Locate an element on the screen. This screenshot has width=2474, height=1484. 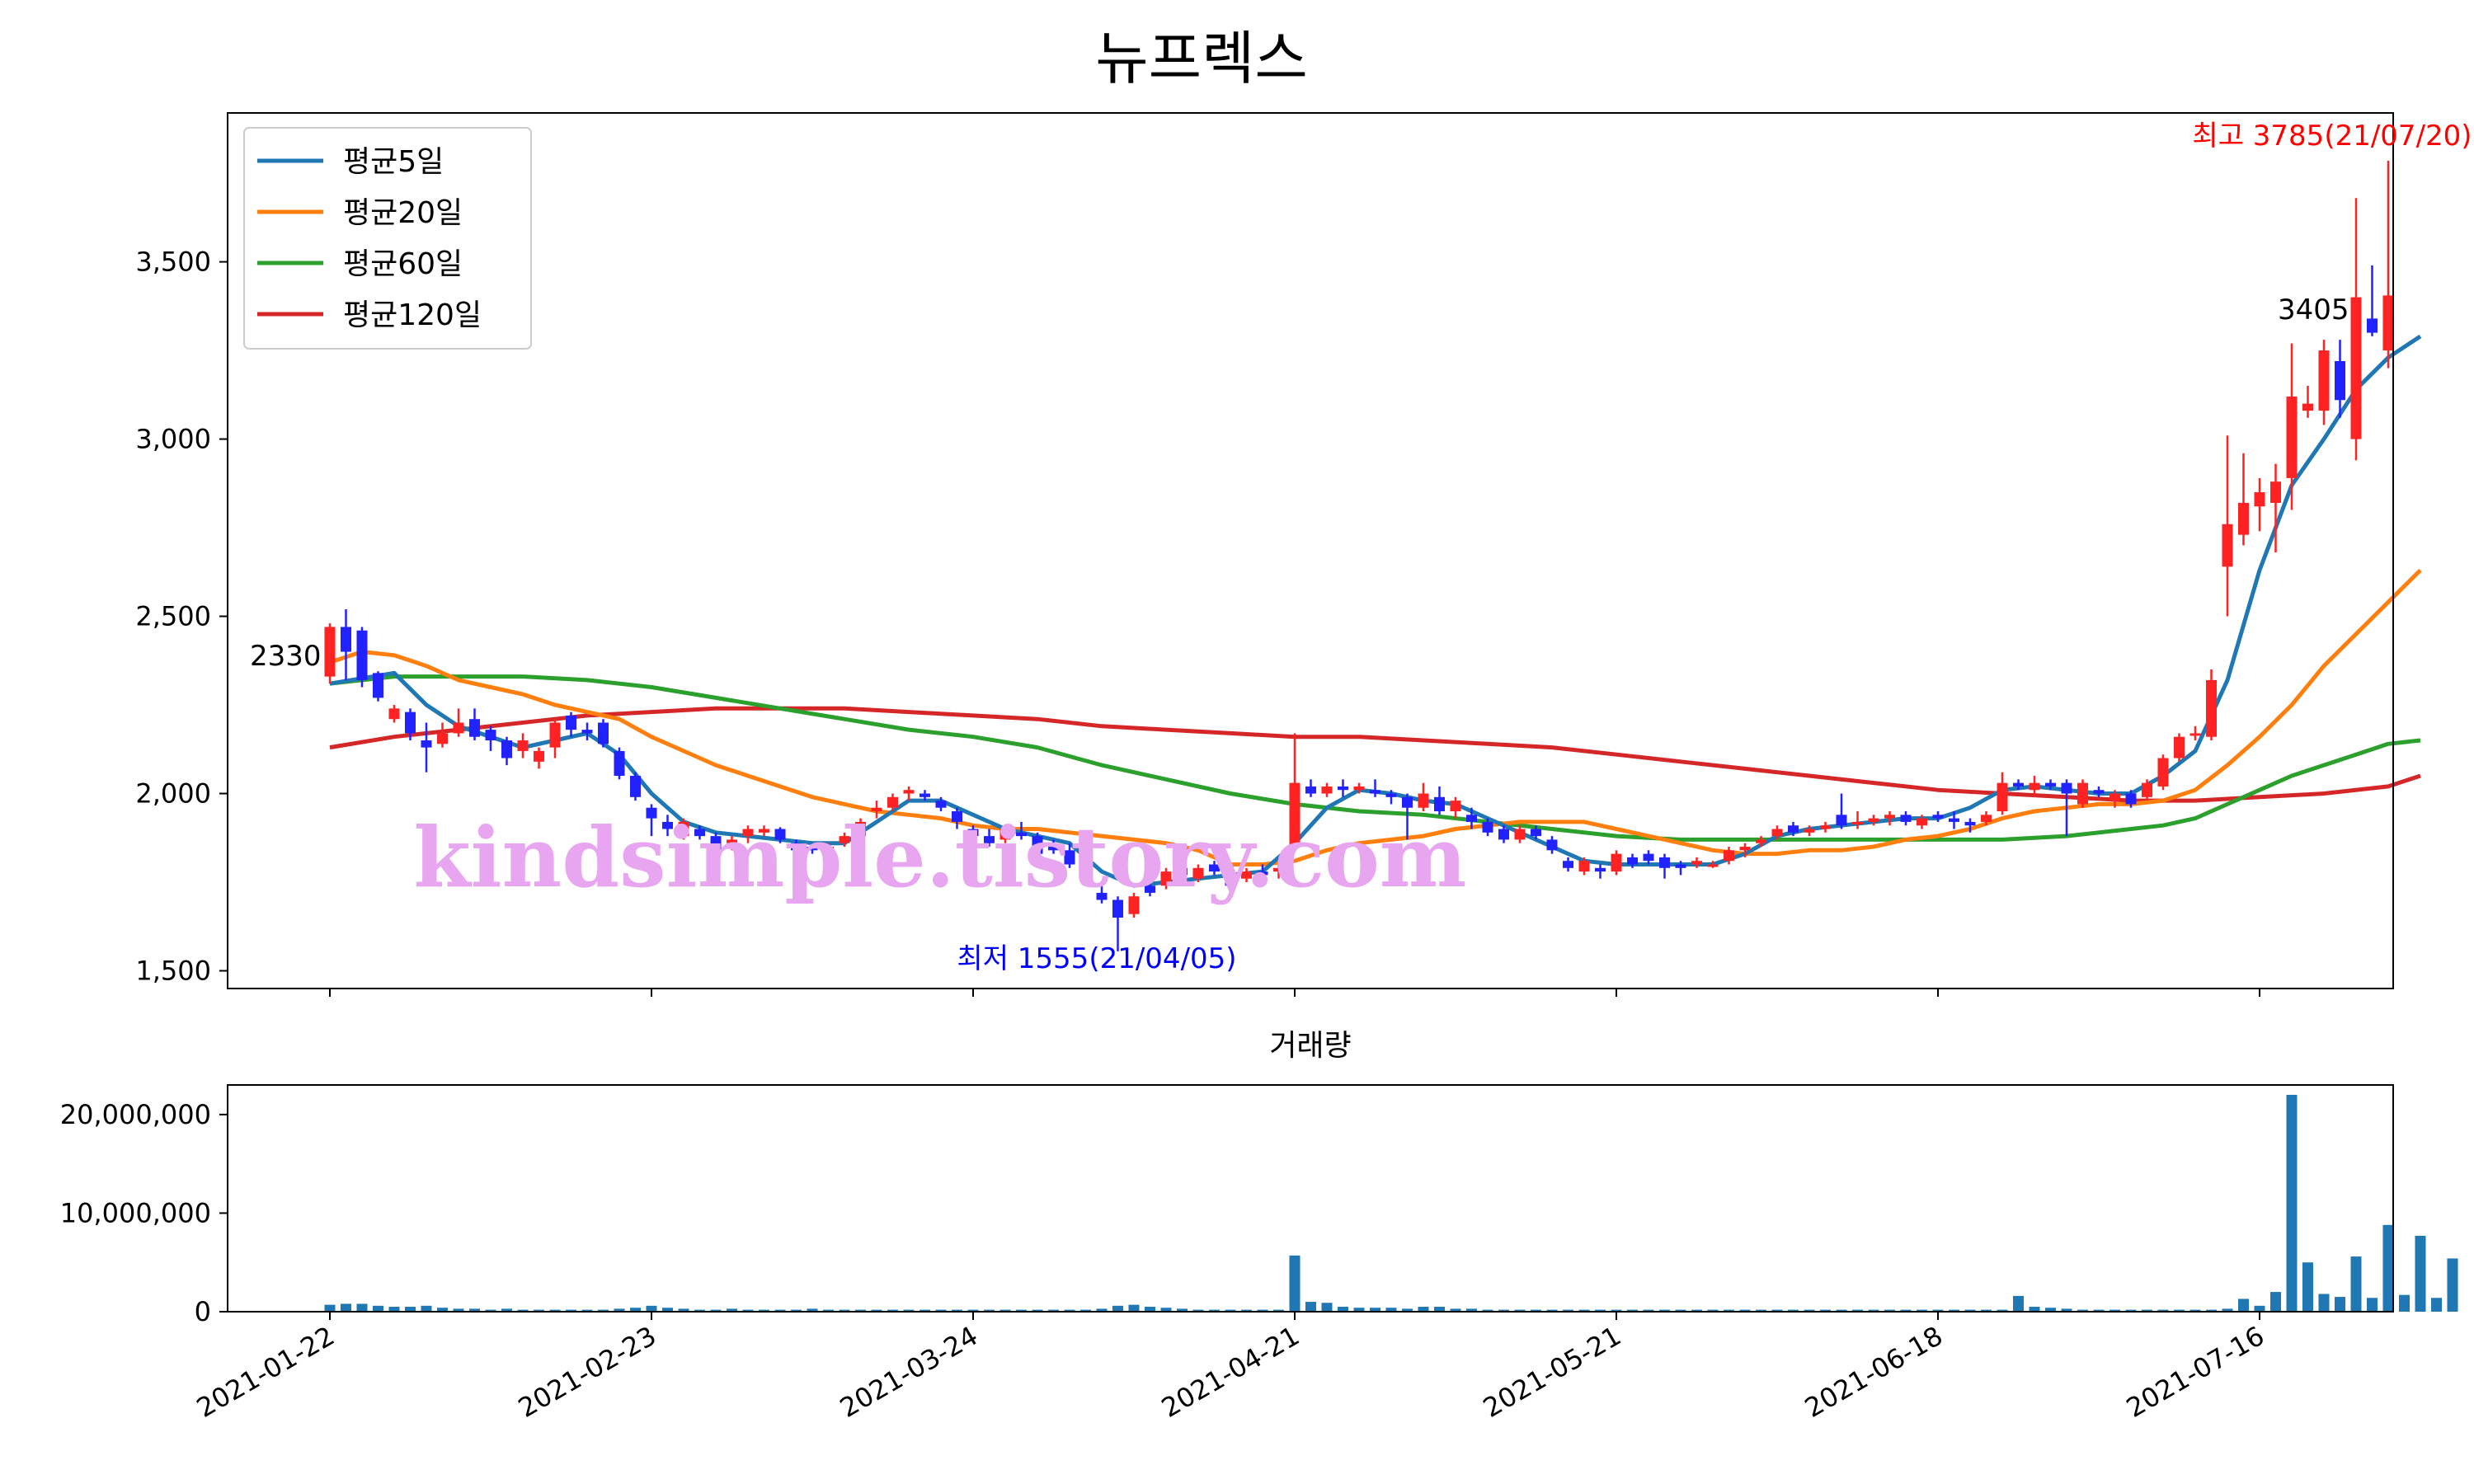
volume-y-tick-label: 10,000,000 is located at coordinates (135, 1212).